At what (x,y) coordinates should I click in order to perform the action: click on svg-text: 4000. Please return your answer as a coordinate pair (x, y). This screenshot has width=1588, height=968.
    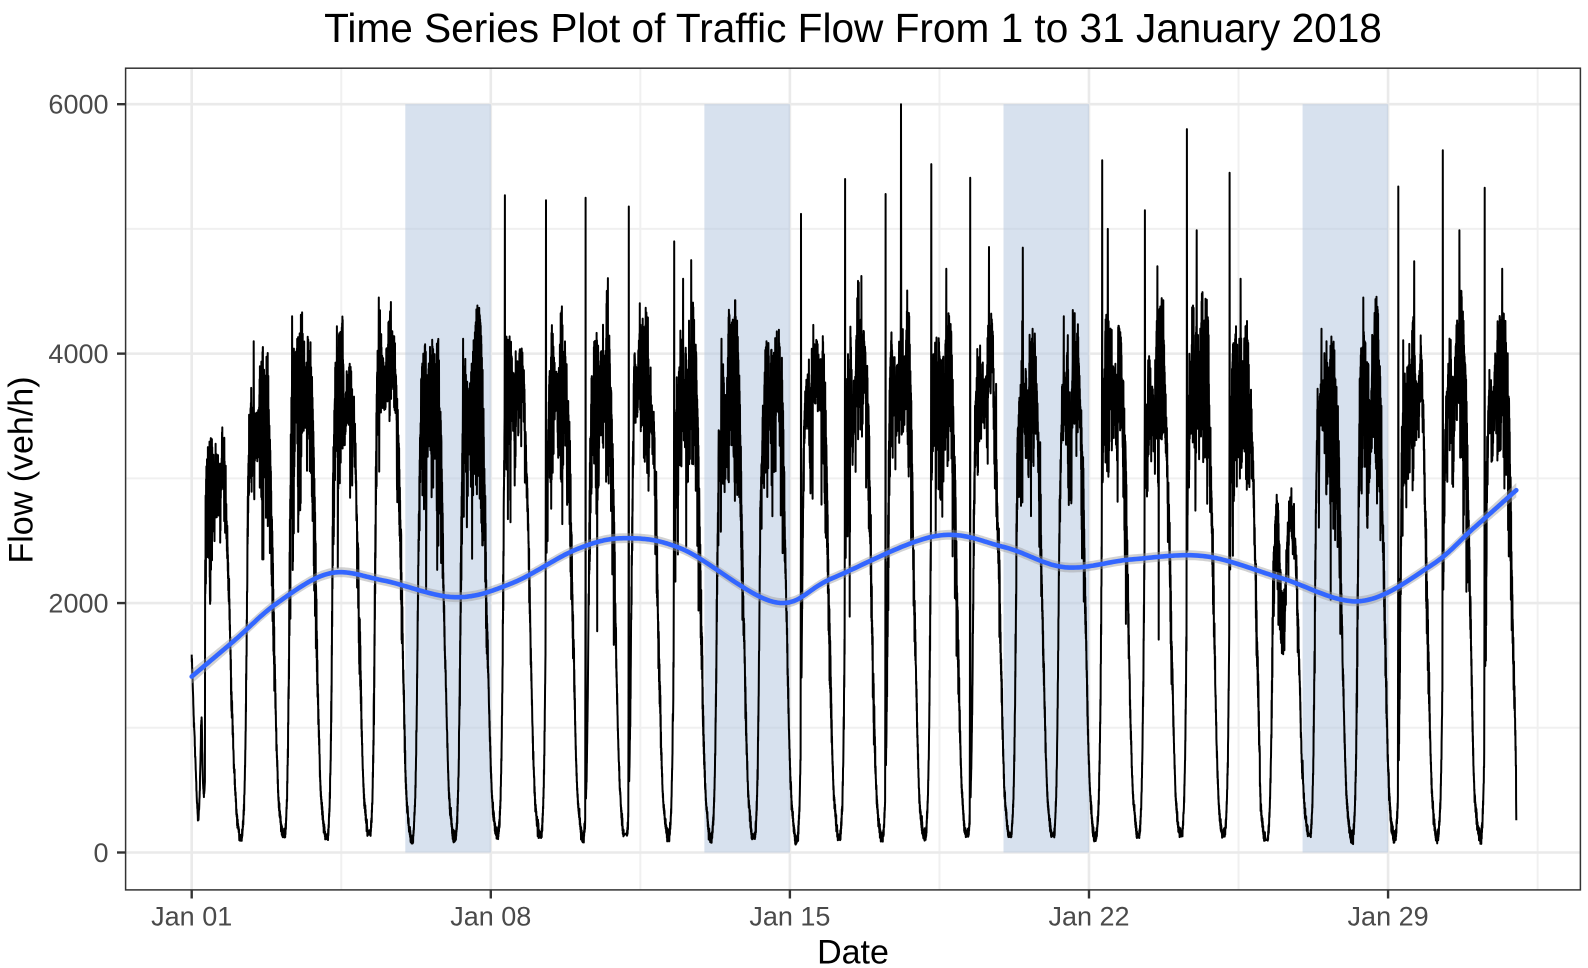
    Looking at the image, I should click on (78, 354).